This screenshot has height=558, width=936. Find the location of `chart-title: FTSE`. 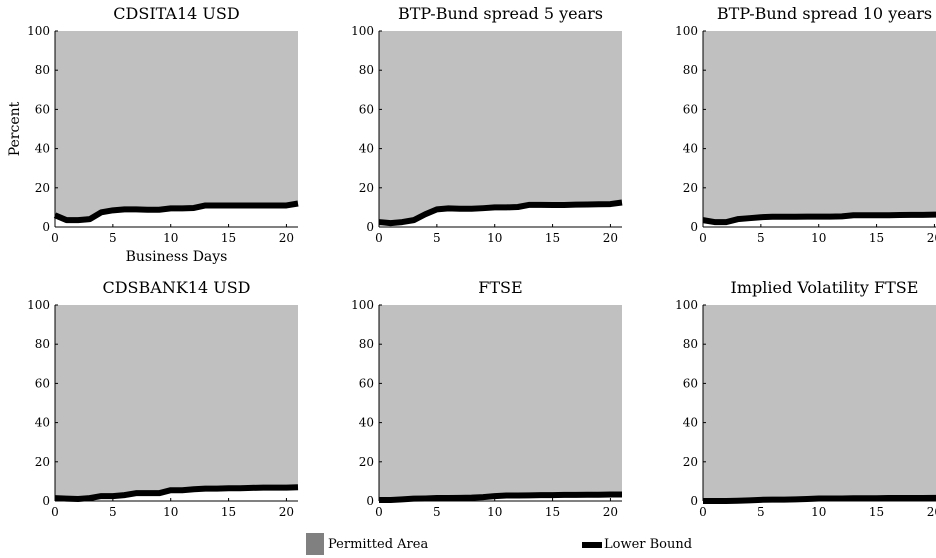

chart-title: FTSE is located at coordinates (500, 287).